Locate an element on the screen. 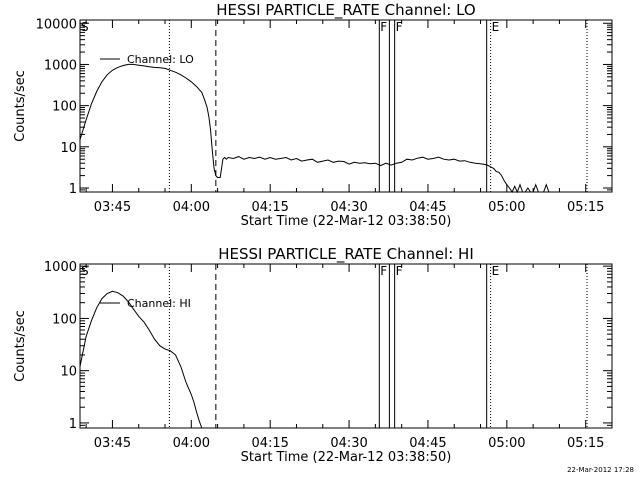 This screenshot has height=480, width=640. chart-title-0: HESSI PARTICLE_RATE Channel: LO is located at coordinates (345, 10).